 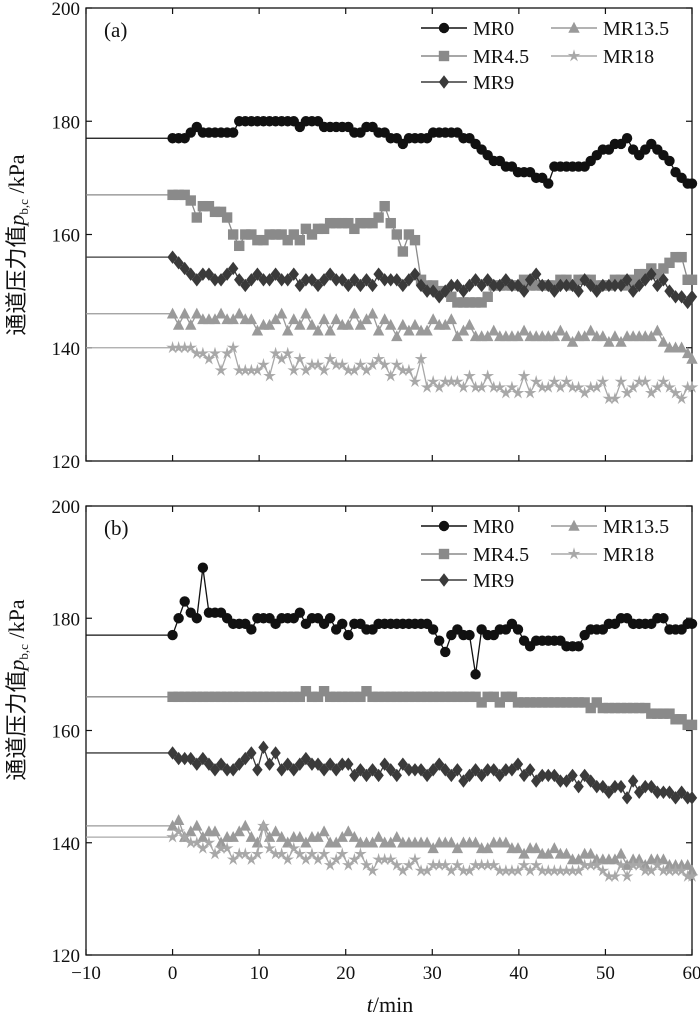 I want to click on x-tick-label: 60, so click(x=691, y=973).